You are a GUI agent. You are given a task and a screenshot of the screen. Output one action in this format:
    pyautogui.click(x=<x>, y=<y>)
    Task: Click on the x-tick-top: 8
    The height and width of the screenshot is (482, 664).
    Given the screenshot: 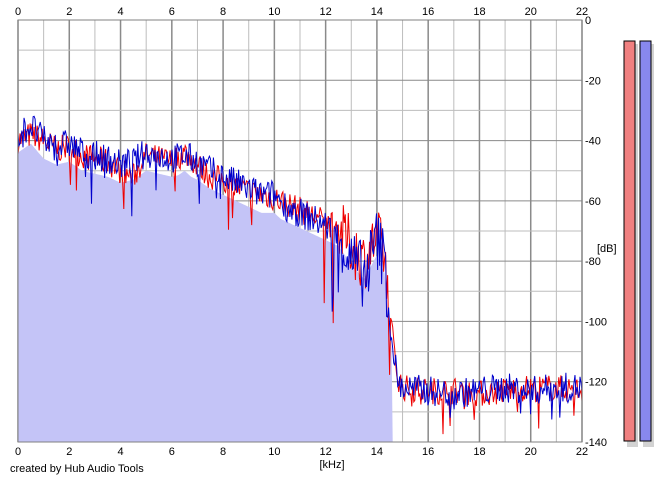 What is the action you would take?
    pyautogui.click(x=223, y=12)
    